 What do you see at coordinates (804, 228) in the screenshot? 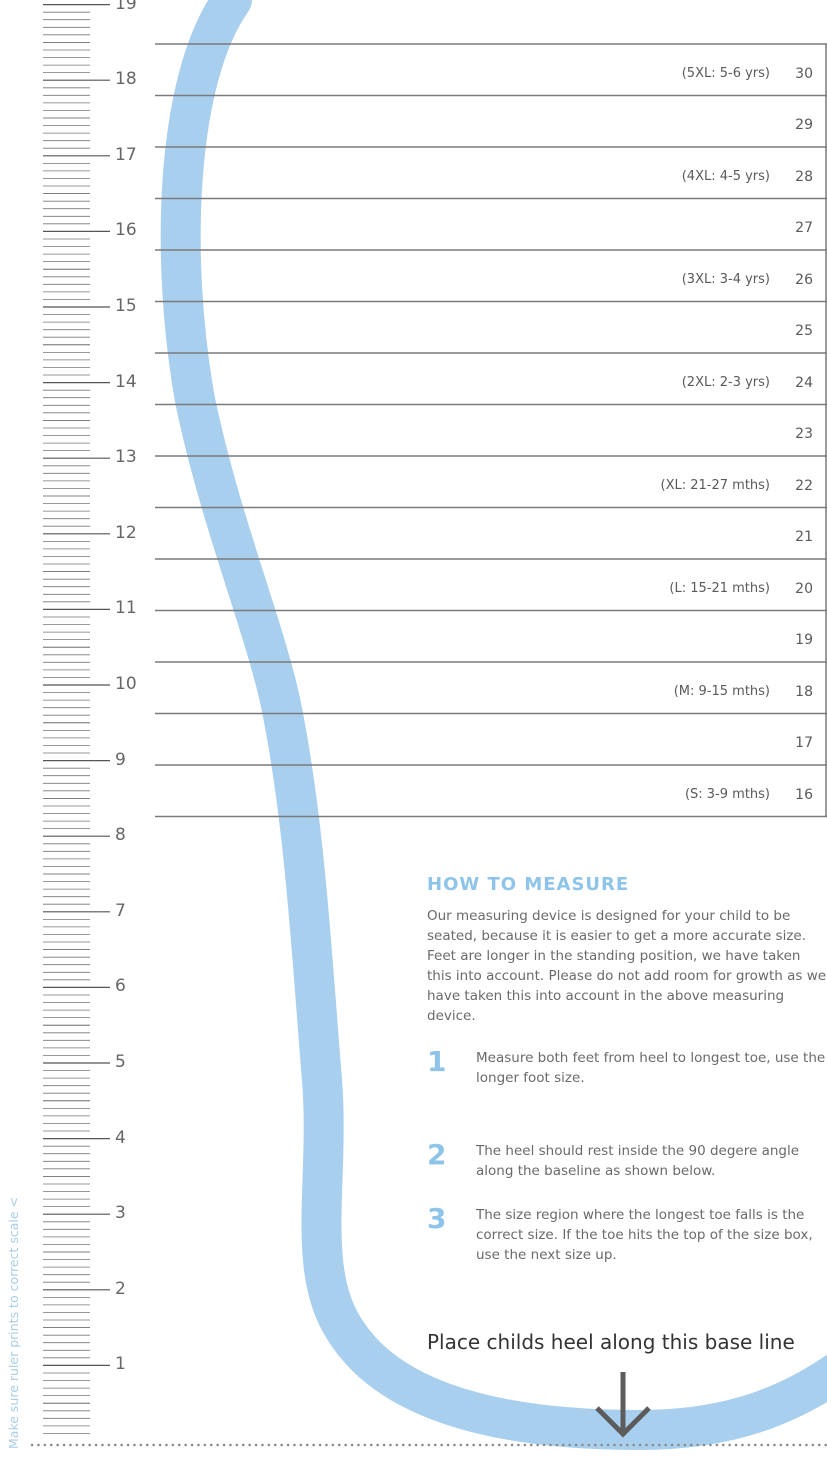
I see `size-number: 27` at bounding box center [804, 228].